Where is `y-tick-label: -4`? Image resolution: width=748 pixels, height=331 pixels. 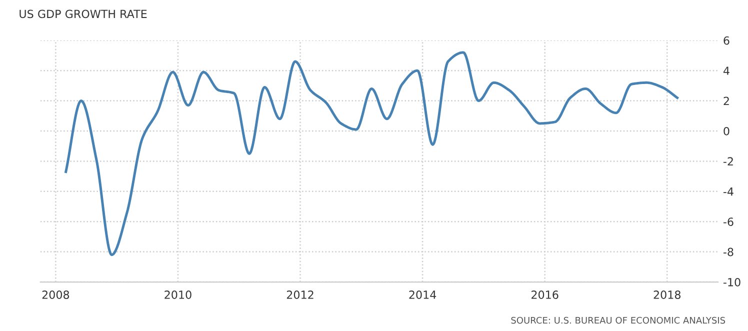
y-tick-label: -4 is located at coordinates (728, 192).